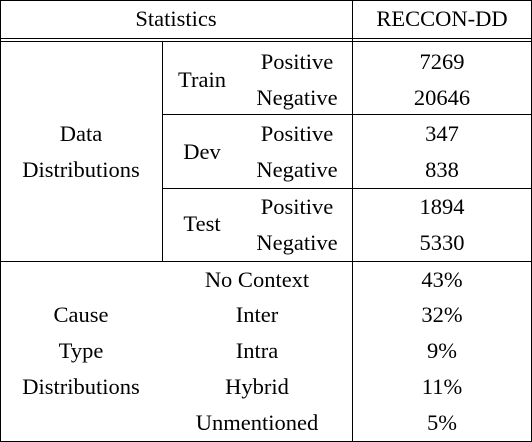  I want to click on split-name-train: Train, so click(202, 79).